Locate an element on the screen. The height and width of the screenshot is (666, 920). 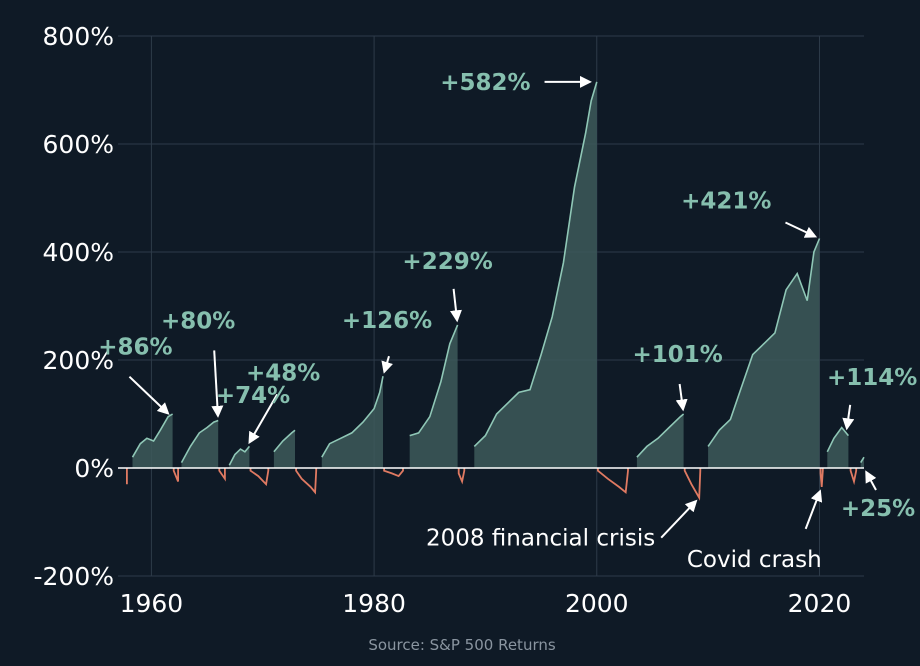
annotation-label: +74% is located at coordinates (253, 396).